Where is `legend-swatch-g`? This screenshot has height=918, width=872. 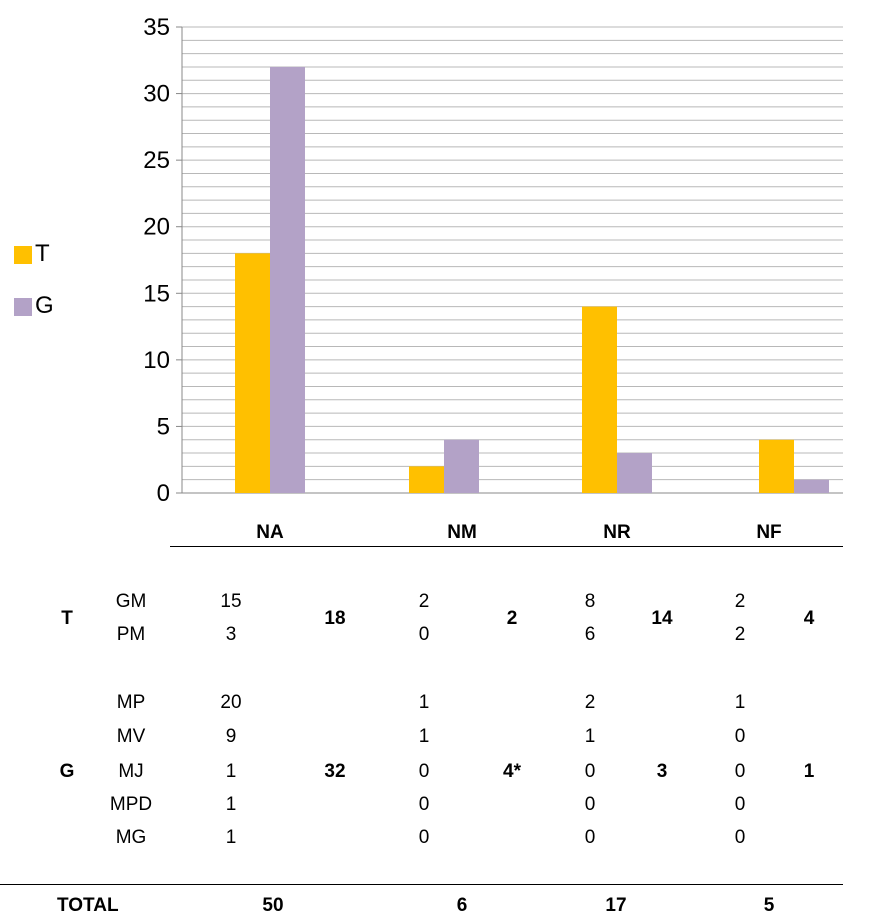
legend-swatch-g is located at coordinates (23, 307).